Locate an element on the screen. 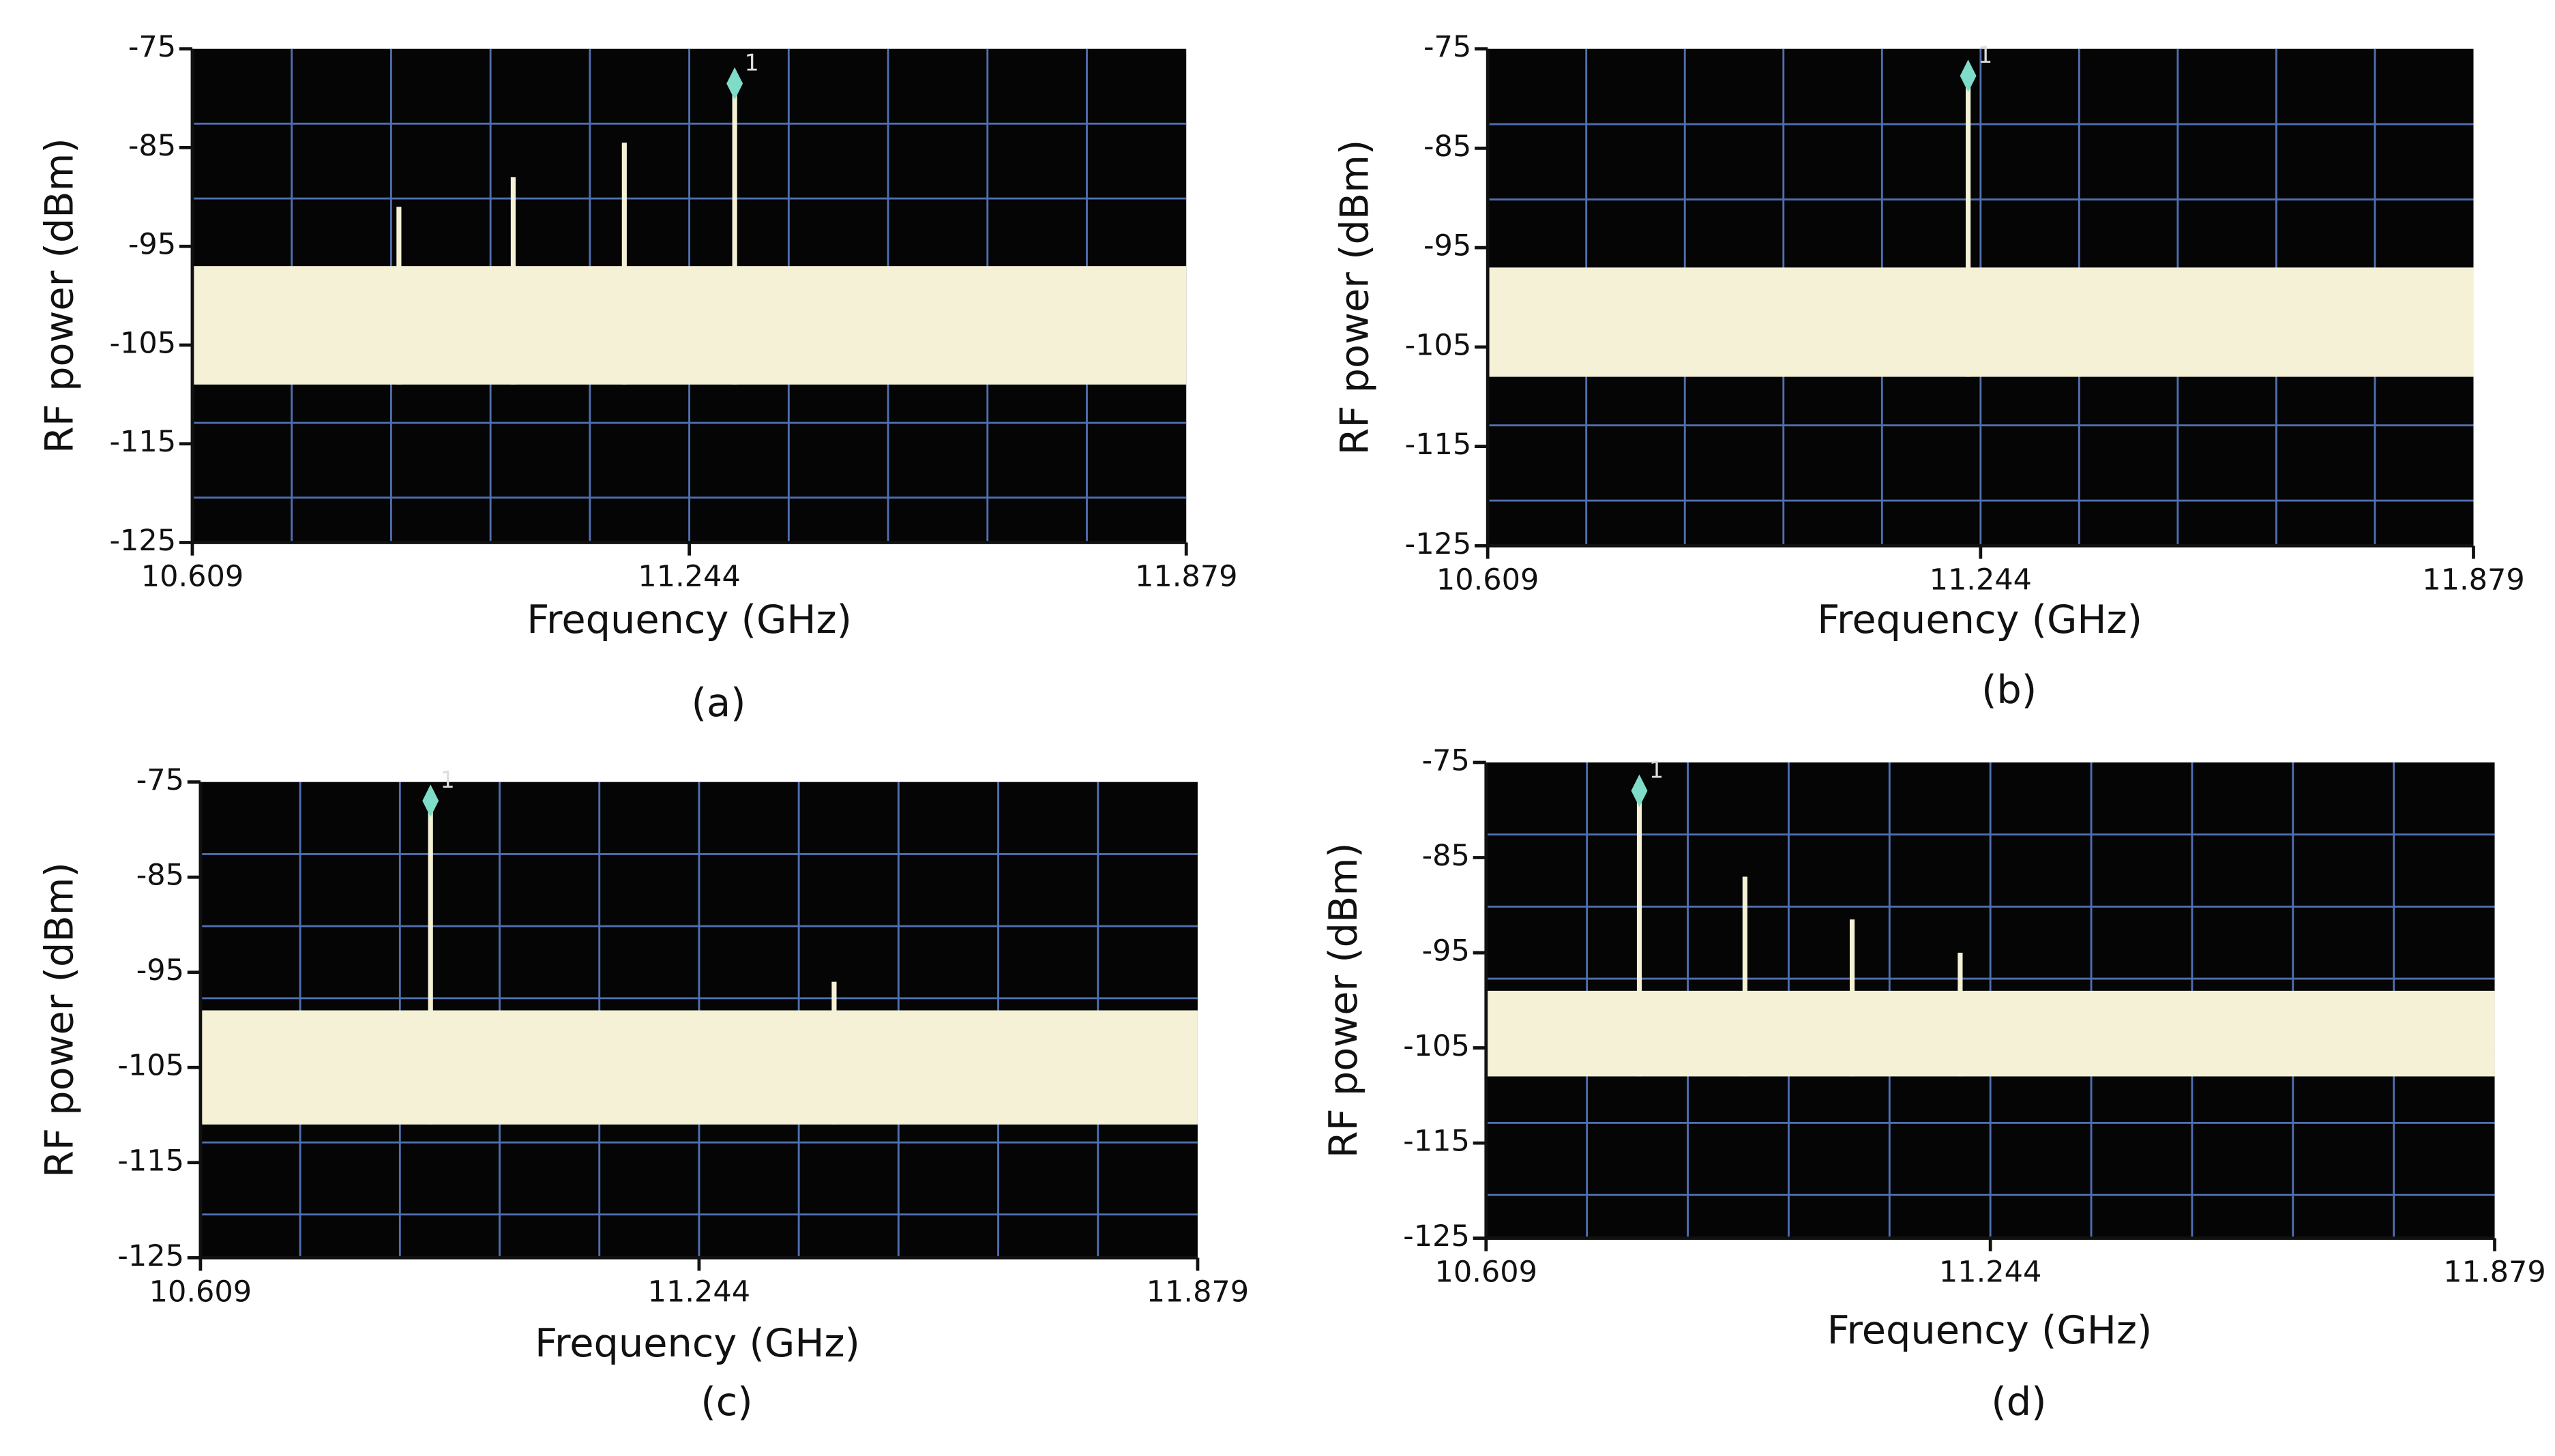 The width and height of the screenshot is (2555, 1456). caption: (d) is located at coordinates (2018, 1402).